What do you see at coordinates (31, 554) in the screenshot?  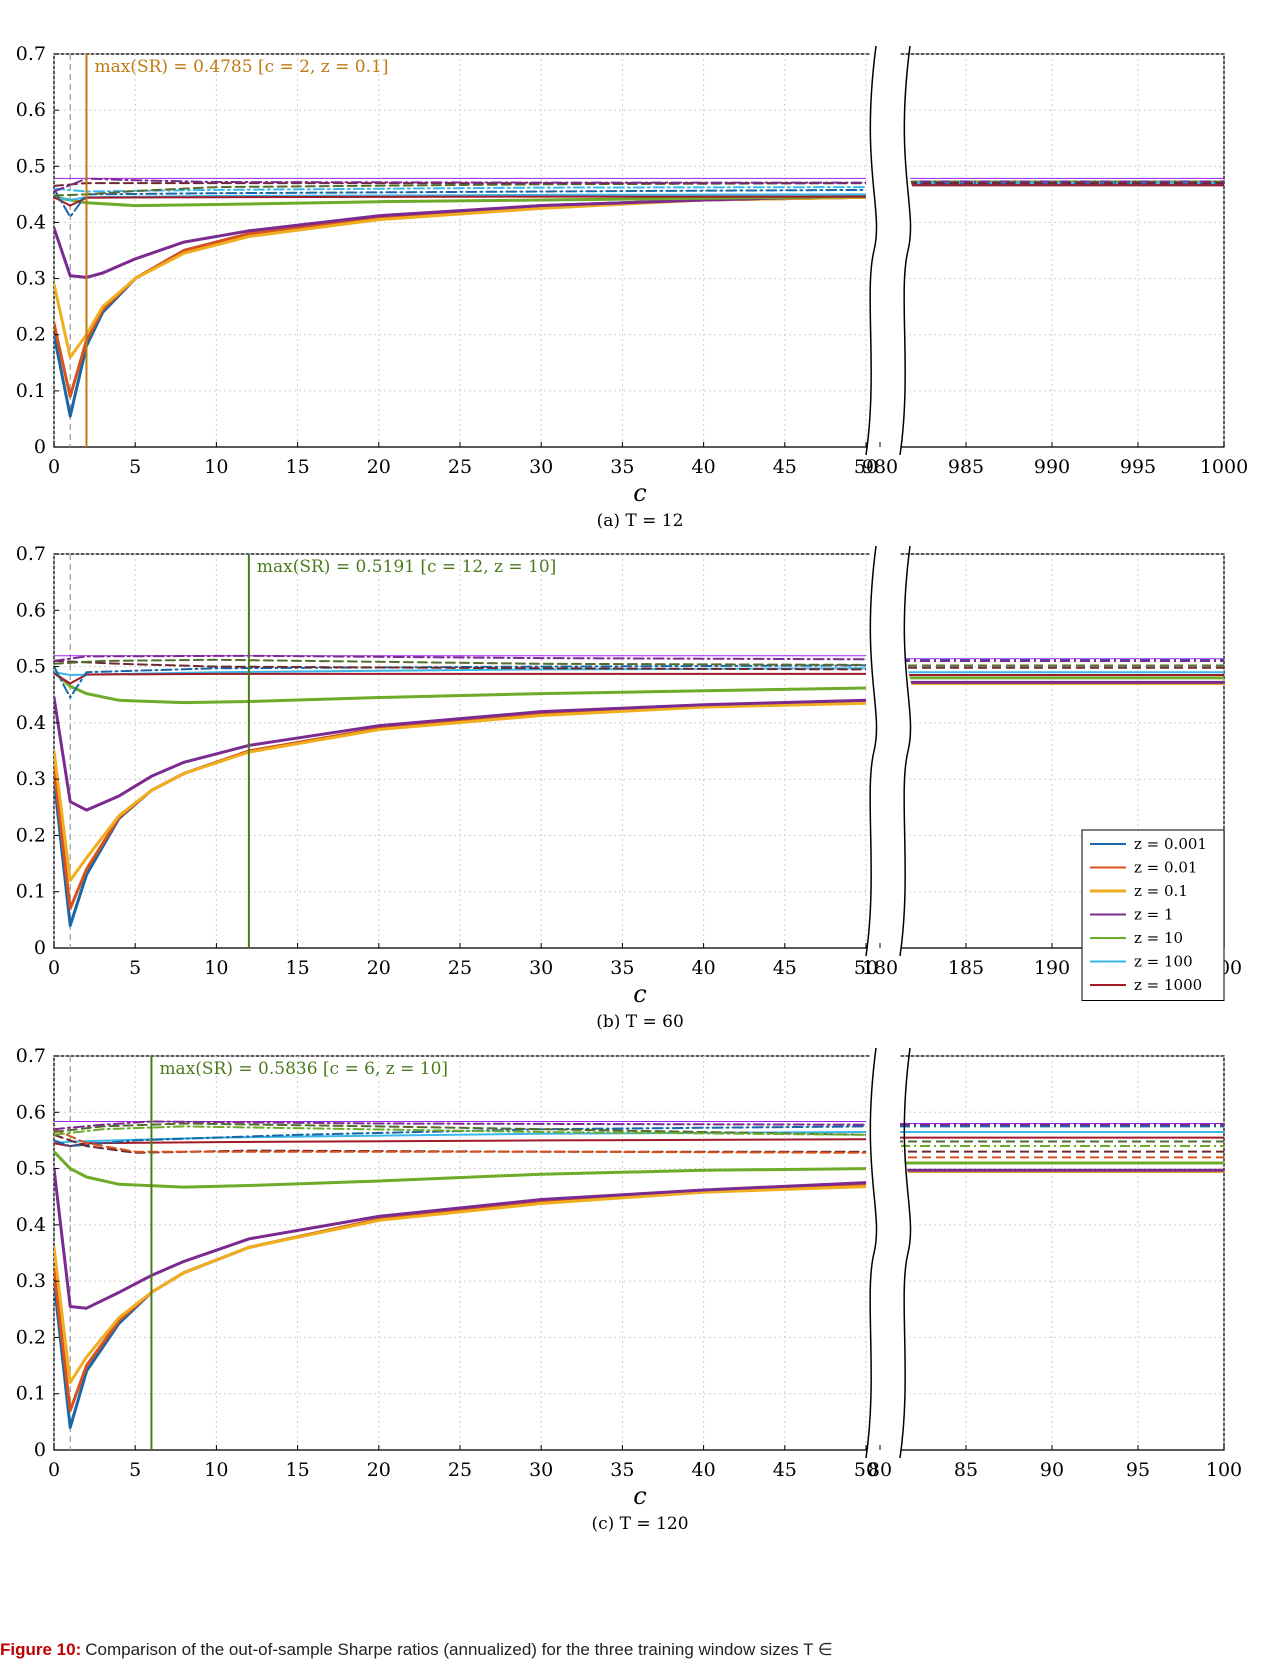 I see `y-tick-label: 0.7` at bounding box center [31, 554].